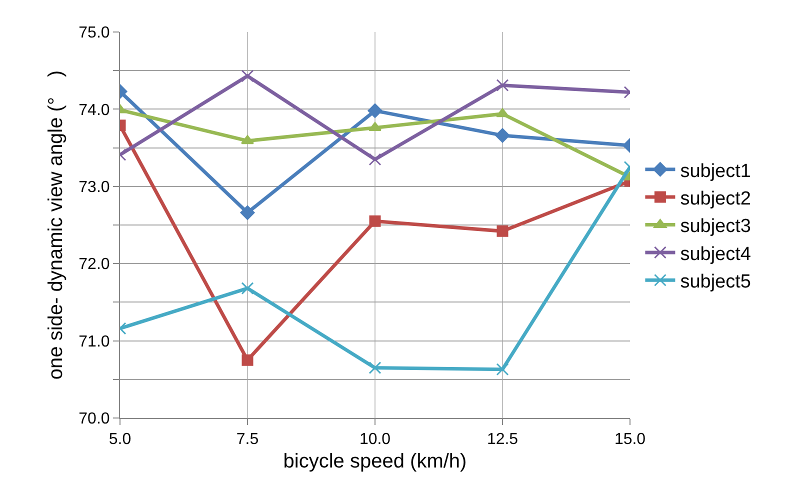 The height and width of the screenshot is (486, 786). What do you see at coordinates (56, 225) in the screenshot?
I see `y-axis-title: one side- dynamic view angle (° )` at bounding box center [56, 225].